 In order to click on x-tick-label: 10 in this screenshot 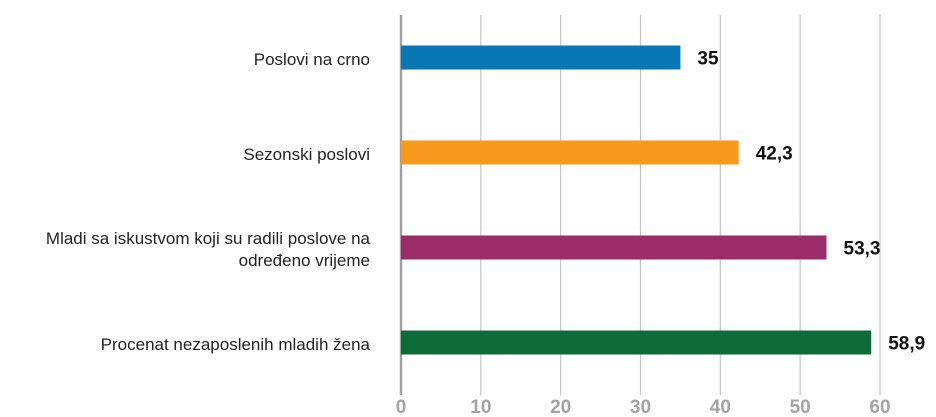, I will do `click(480, 407)`.